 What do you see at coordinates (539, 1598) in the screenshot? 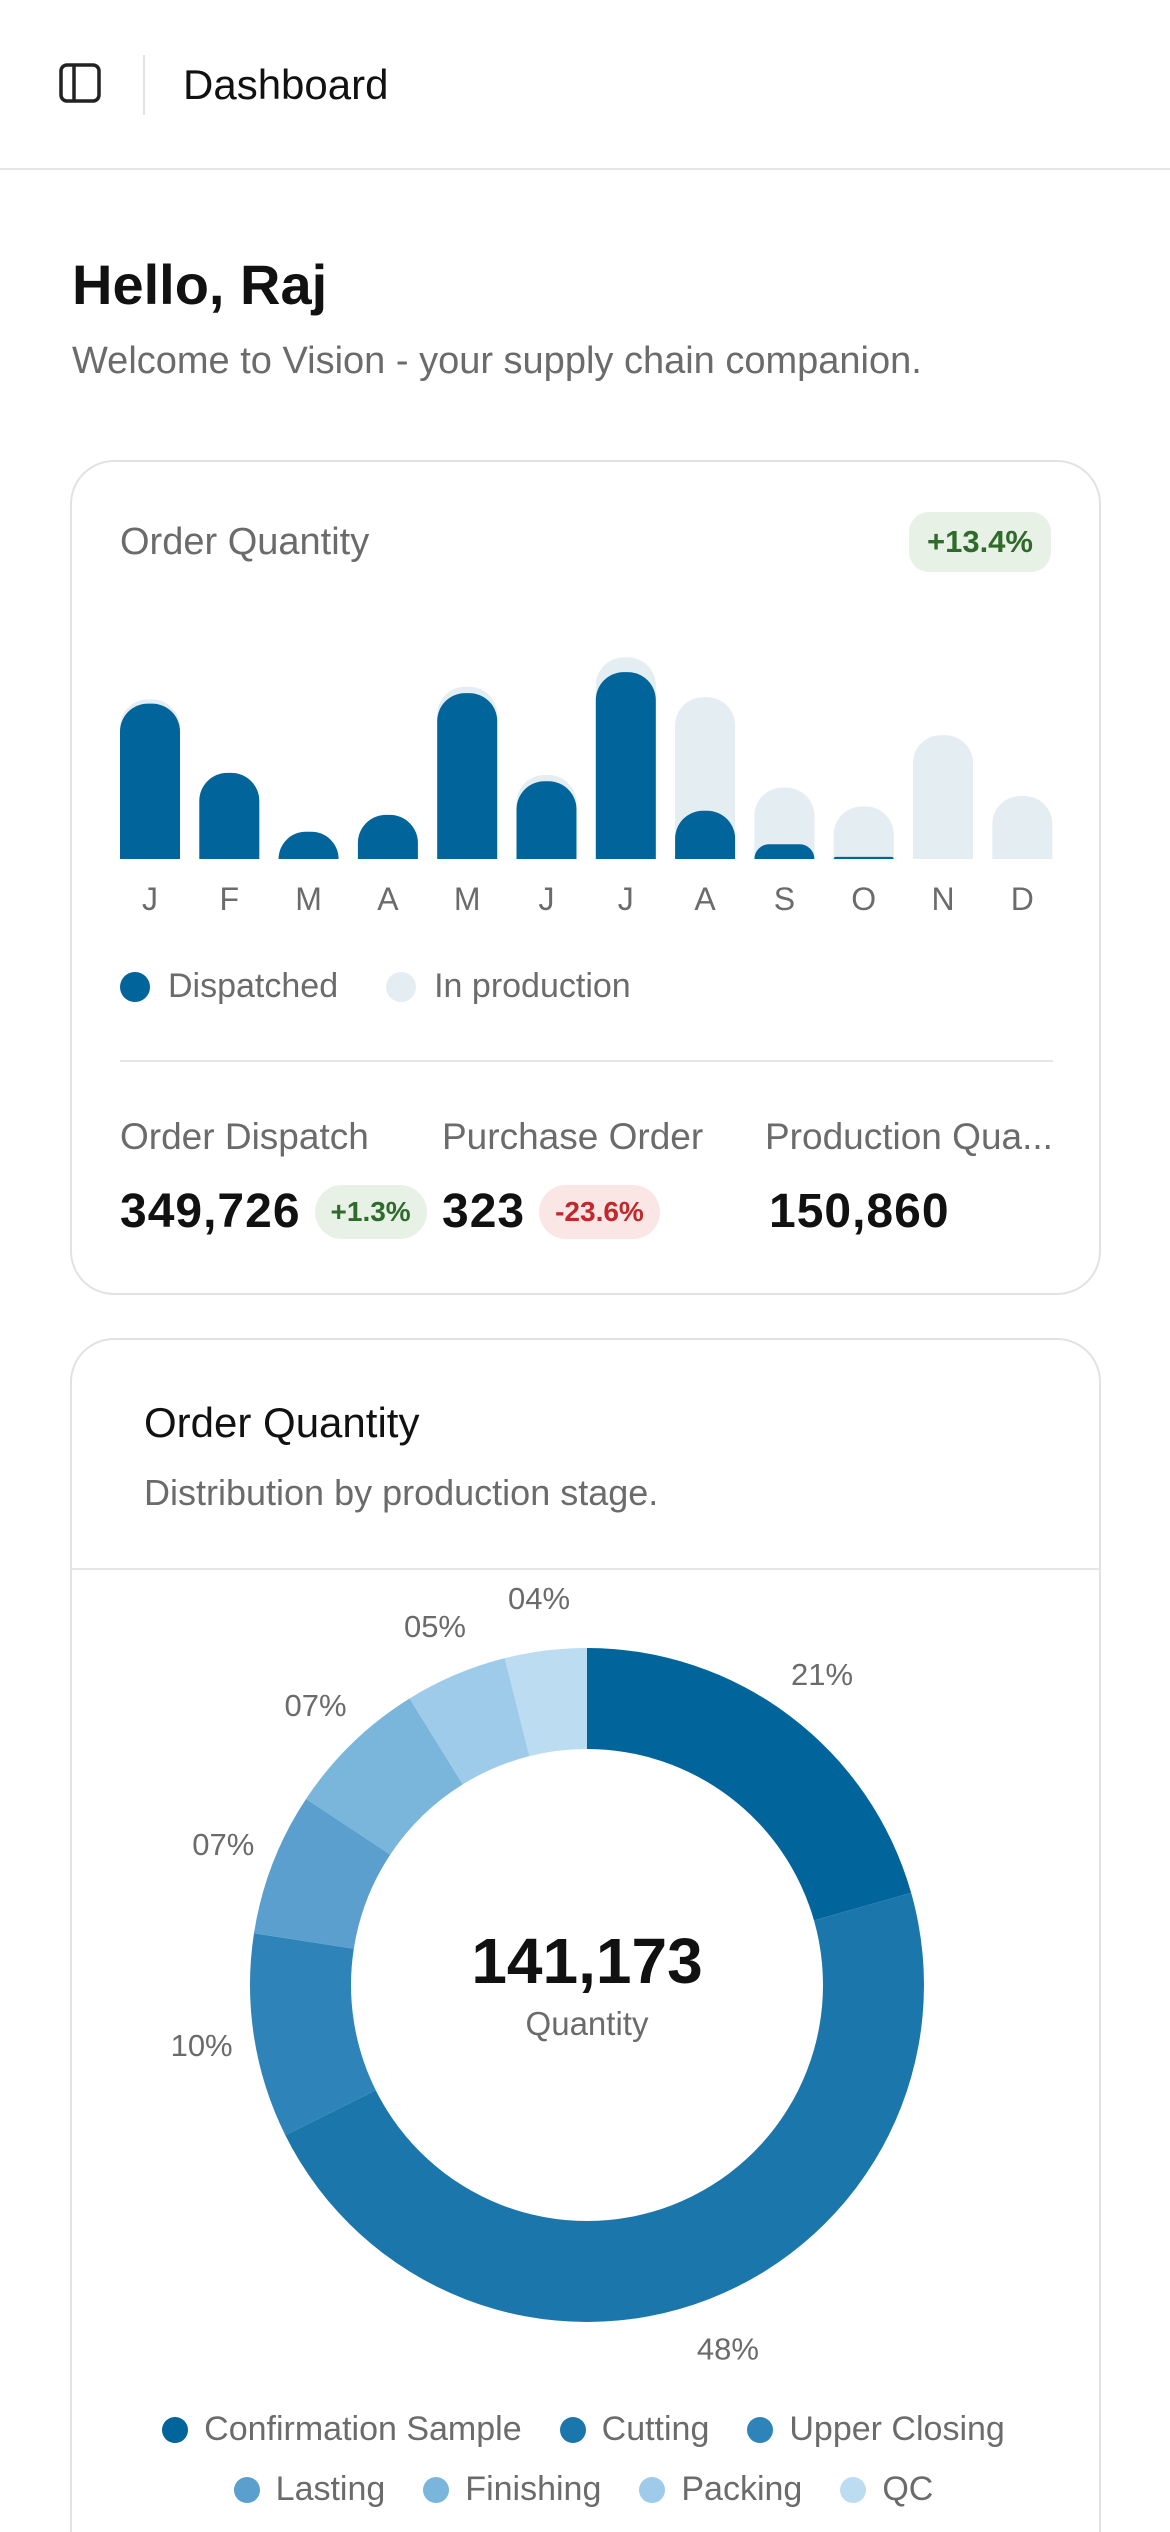
I see `slice-percent-label: 04%` at bounding box center [539, 1598].